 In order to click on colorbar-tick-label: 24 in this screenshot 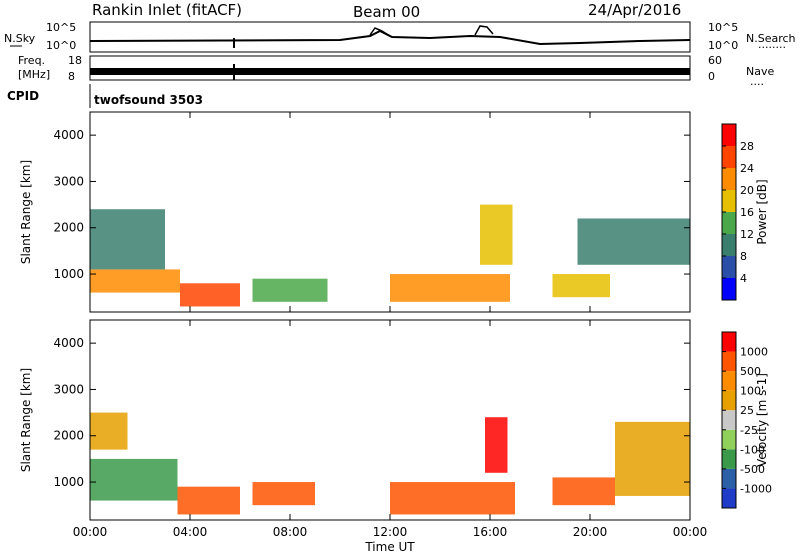, I will do `click(747, 168)`.